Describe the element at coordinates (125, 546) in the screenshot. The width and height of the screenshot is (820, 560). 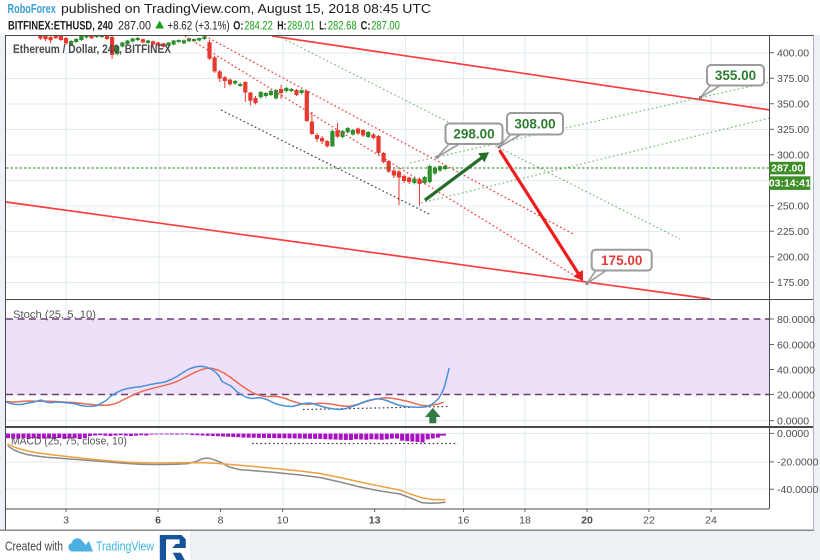
I see `svg-text: TradingView` at that location.